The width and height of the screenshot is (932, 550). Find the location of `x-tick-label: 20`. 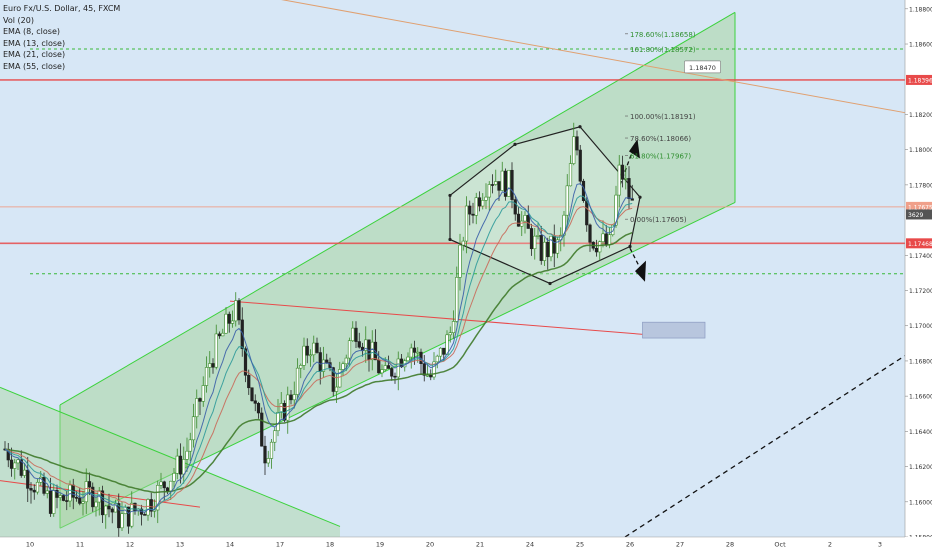

x-tick-label: 20 is located at coordinates (430, 545).